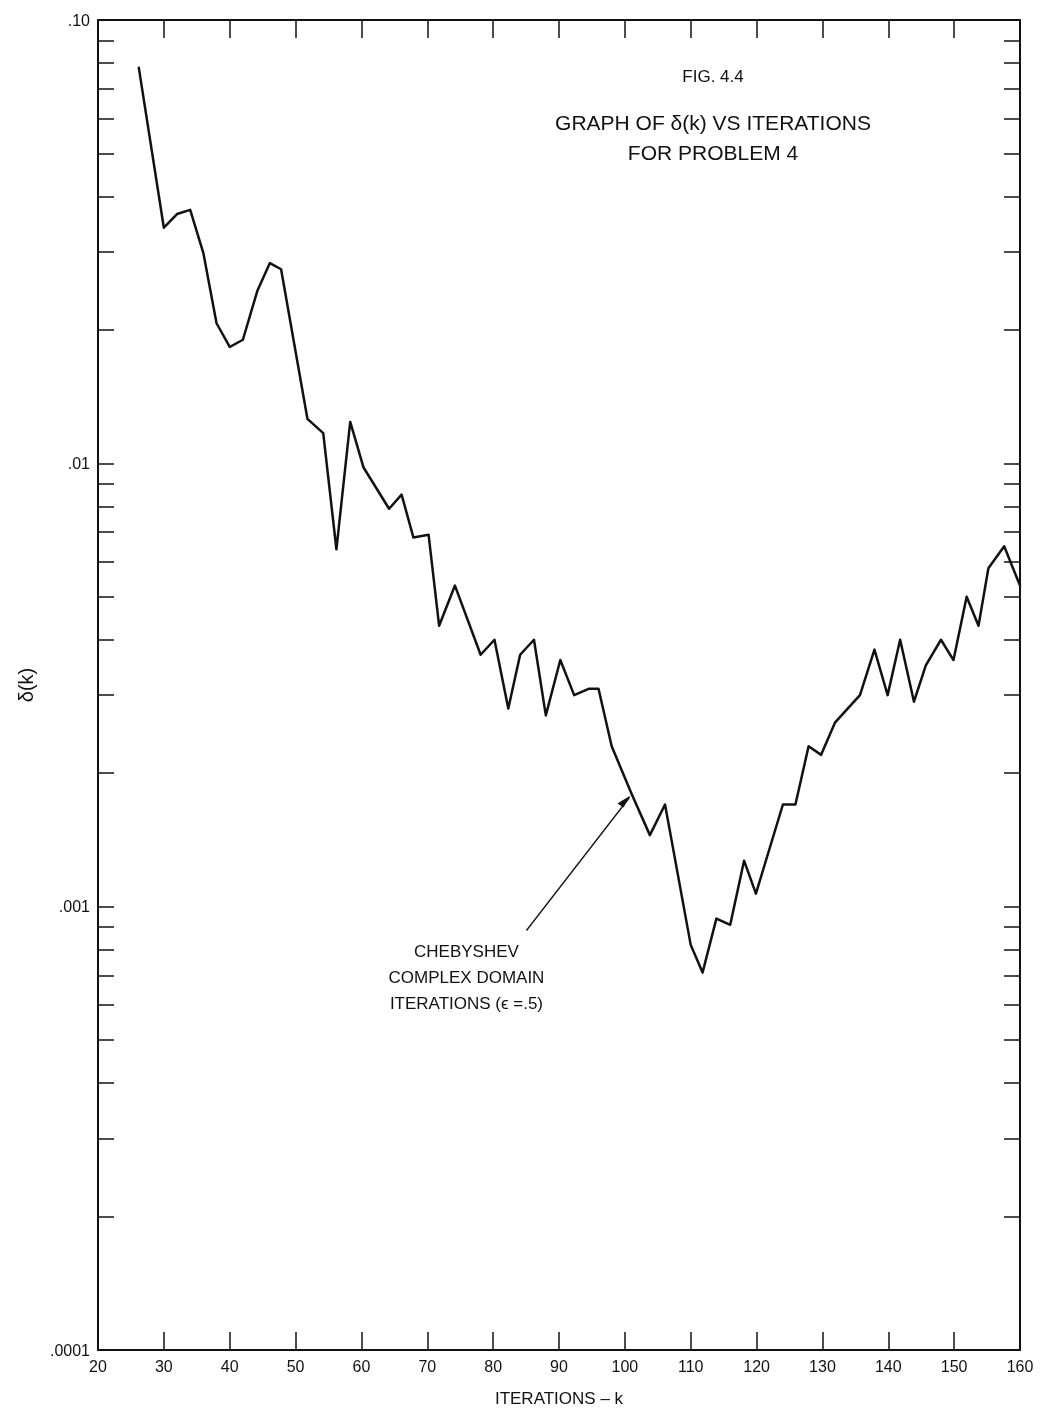 The height and width of the screenshot is (1420, 1047). Describe the element at coordinates (690, 1366) in the screenshot. I see `x-tick-label: 110` at that location.